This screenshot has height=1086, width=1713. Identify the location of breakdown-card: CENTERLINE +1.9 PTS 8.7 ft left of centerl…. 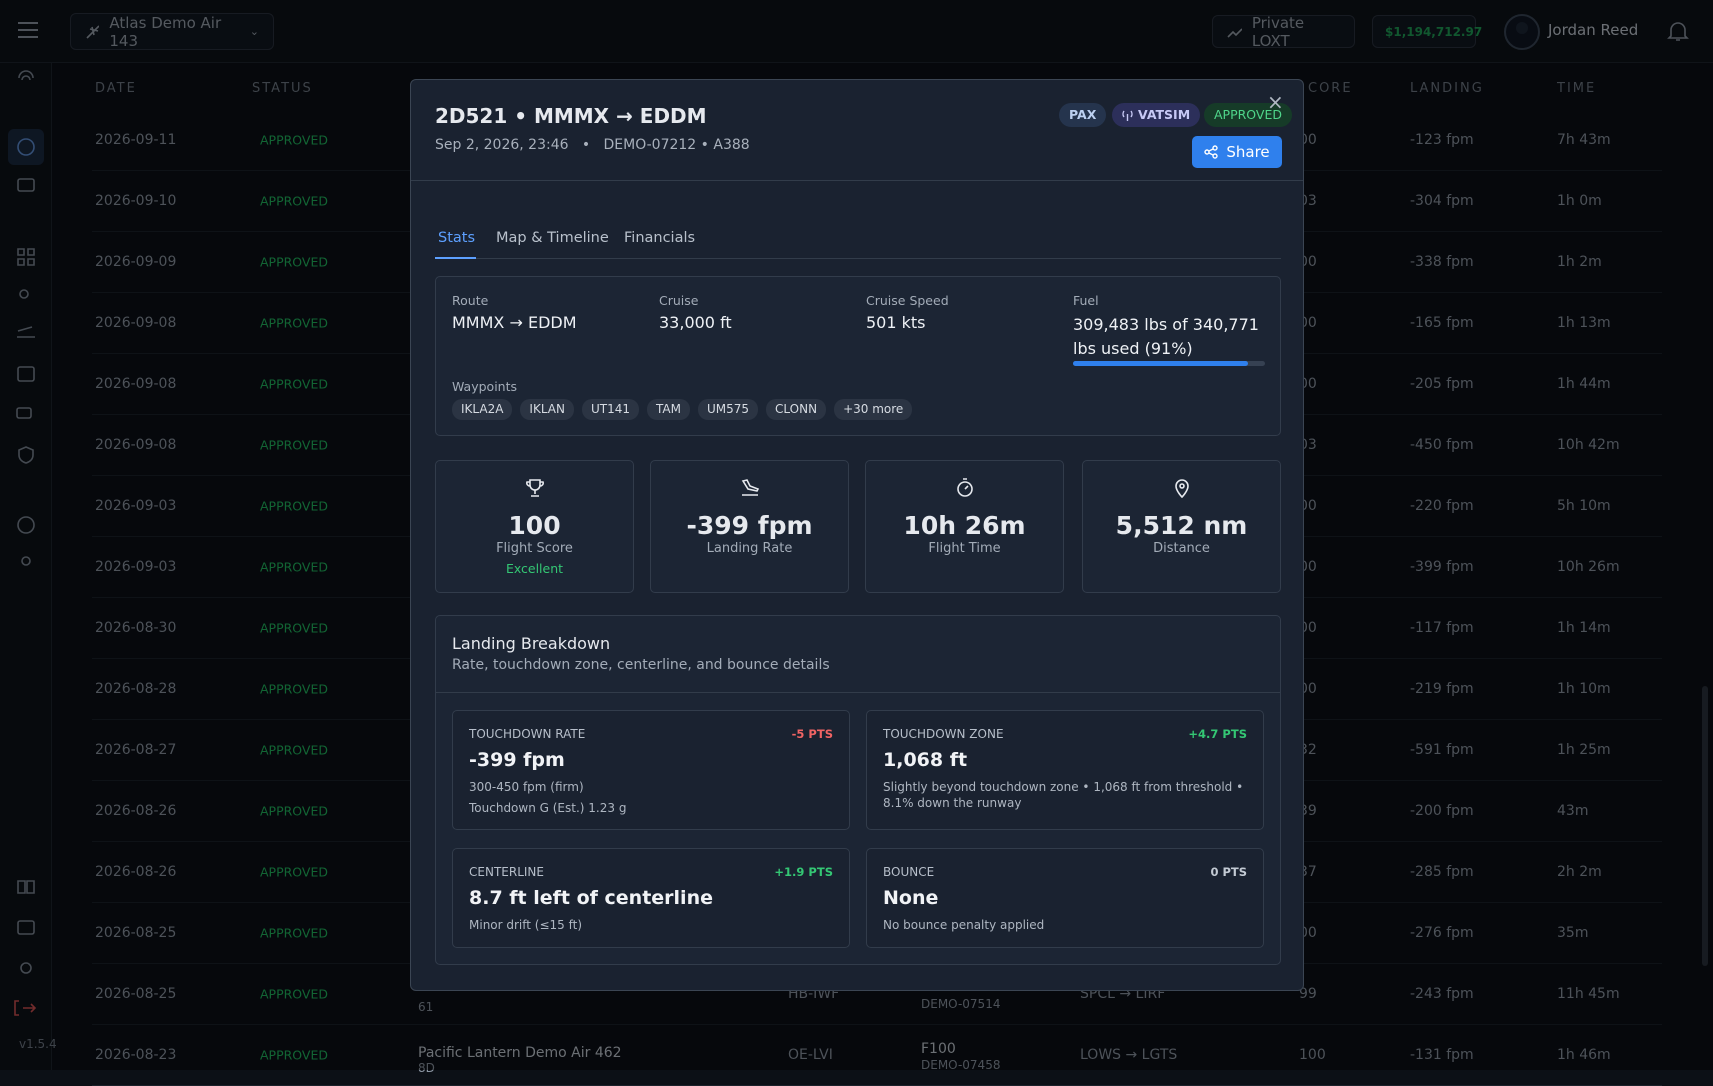
(651, 898).